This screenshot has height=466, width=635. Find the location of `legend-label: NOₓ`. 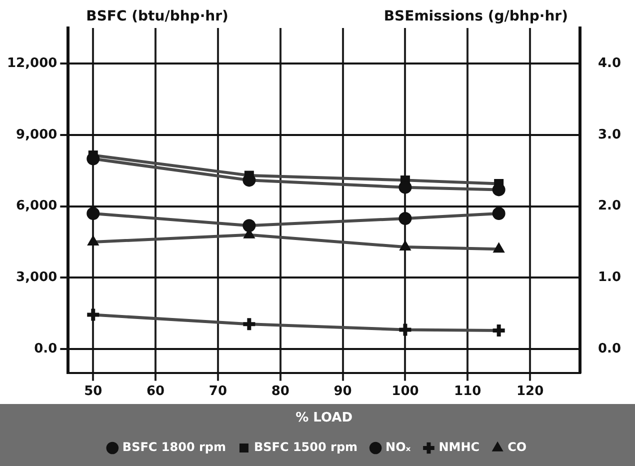

legend-label: NOₓ is located at coordinates (398, 447).